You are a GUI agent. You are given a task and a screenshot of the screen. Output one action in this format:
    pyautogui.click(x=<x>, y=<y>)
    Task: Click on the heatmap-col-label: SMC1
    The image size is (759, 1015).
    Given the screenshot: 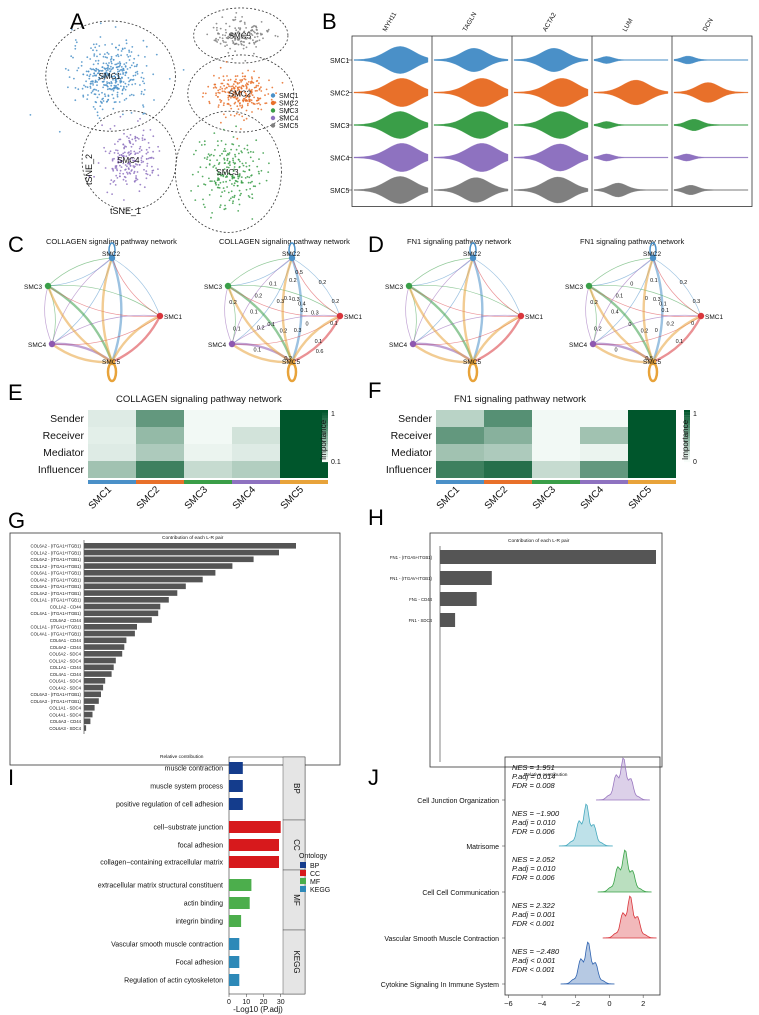 What is the action you would take?
    pyautogui.click(x=101, y=498)
    